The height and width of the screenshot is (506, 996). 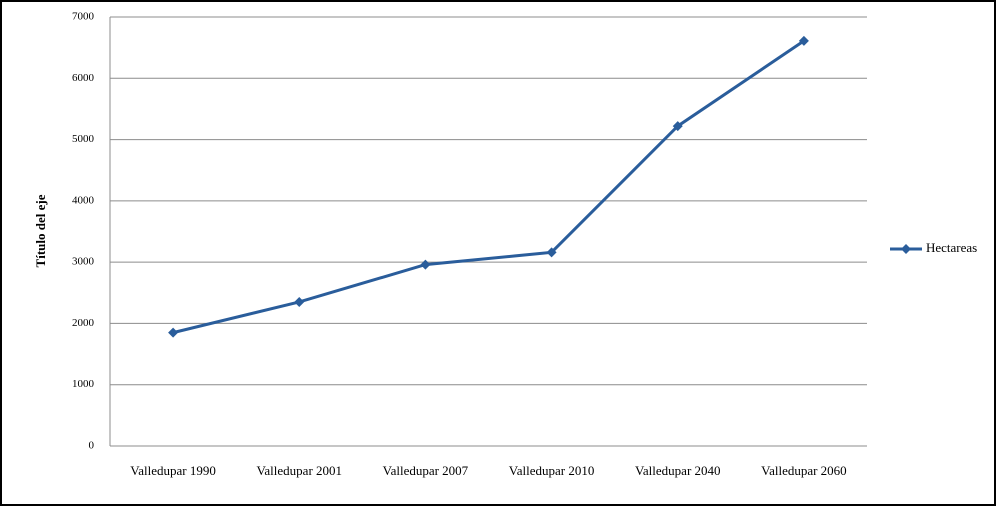 What do you see at coordinates (173, 470) in the screenshot?
I see `x-tick-label: Valledupar 1990` at bounding box center [173, 470].